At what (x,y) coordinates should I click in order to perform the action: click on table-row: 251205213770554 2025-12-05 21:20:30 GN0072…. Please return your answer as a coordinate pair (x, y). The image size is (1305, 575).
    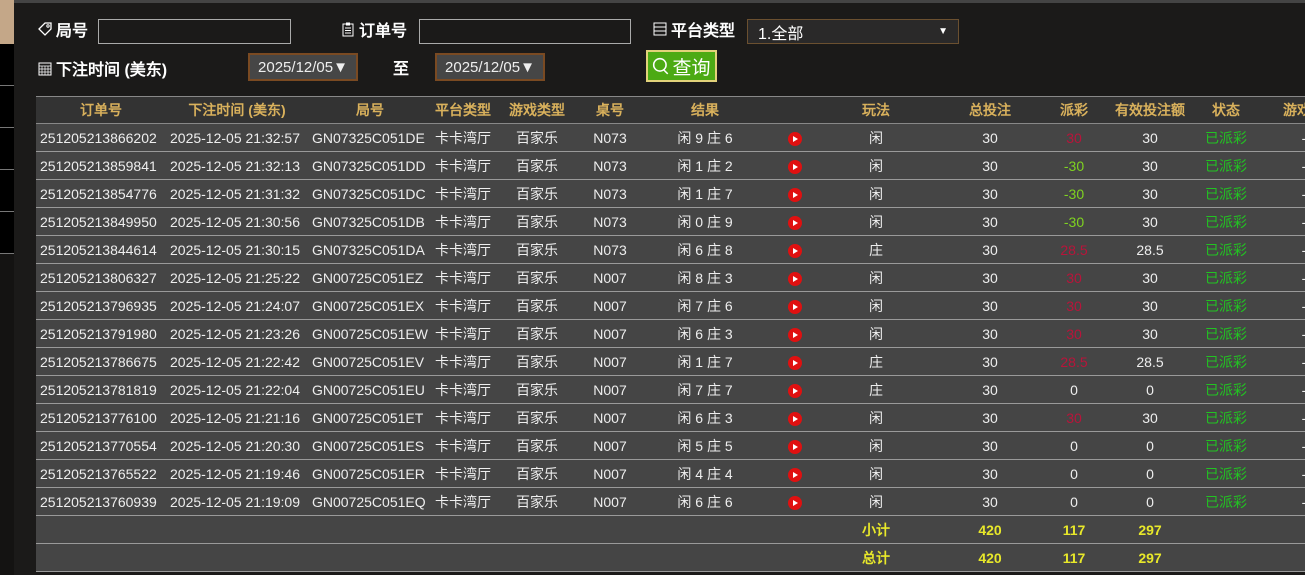
    Looking at the image, I should click on (670, 445).